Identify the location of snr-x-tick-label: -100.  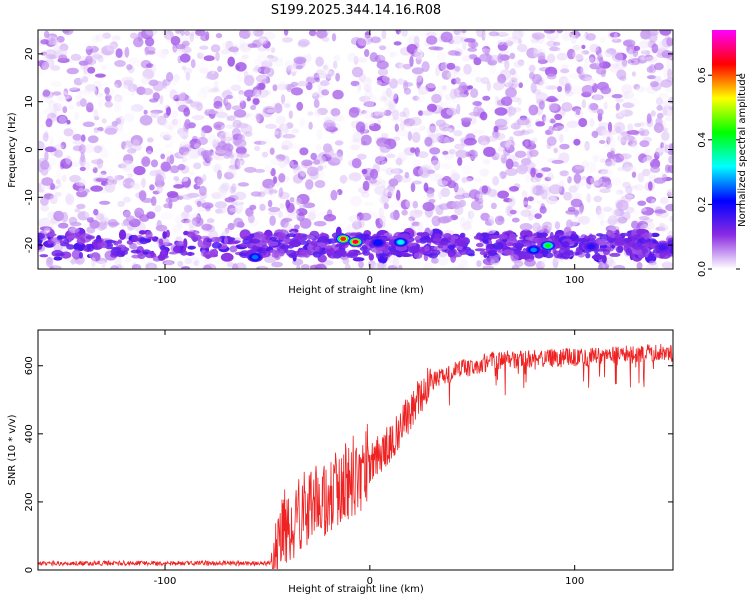
(165, 581).